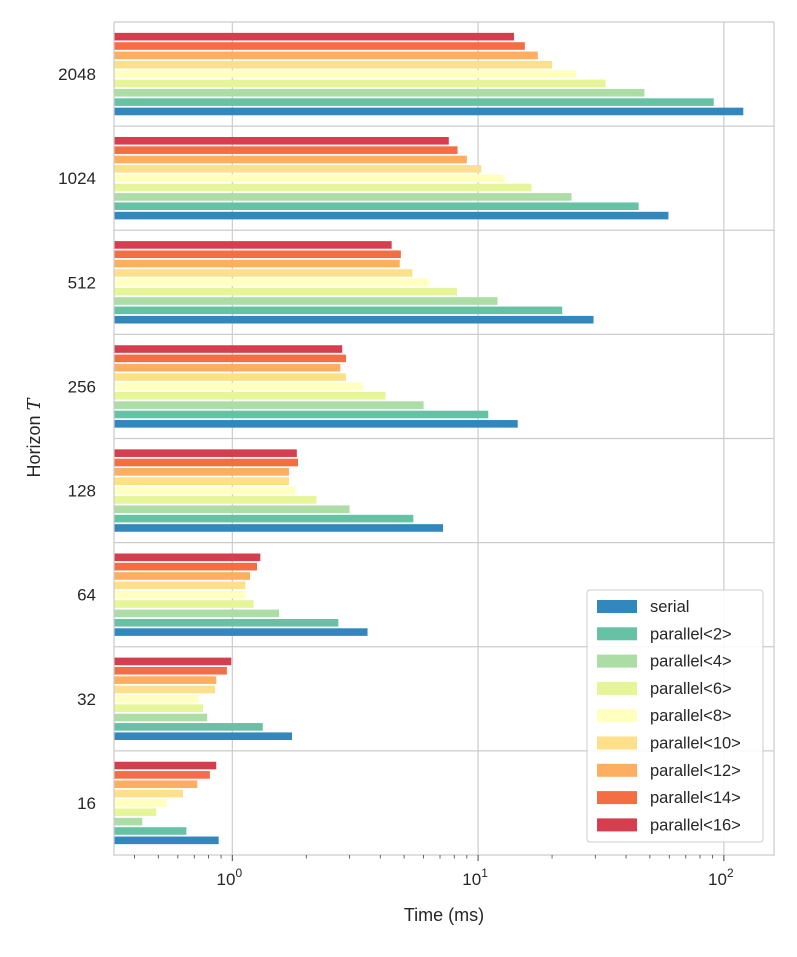 This screenshot has width=797, height=957. What do you see at coordinates (77, 178) in the screenshot?
I see `y-tick-label: 1024` at bounding box center [77, 178].